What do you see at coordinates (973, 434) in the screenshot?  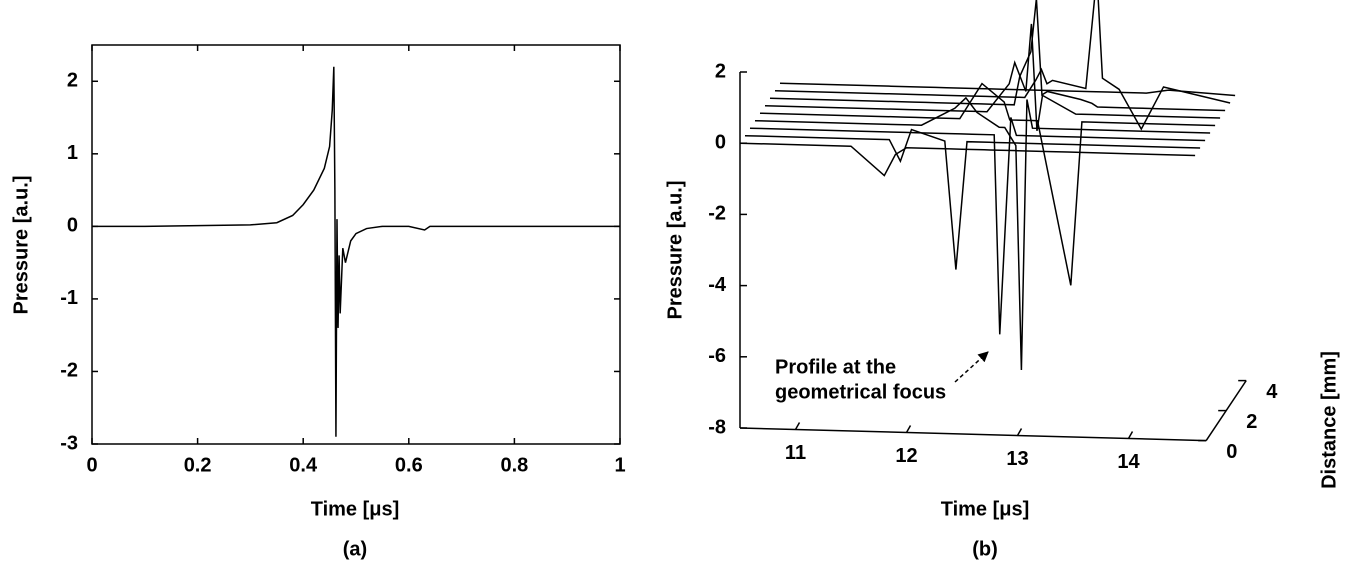 I see `x-axis` at bounding box center [973, 434].